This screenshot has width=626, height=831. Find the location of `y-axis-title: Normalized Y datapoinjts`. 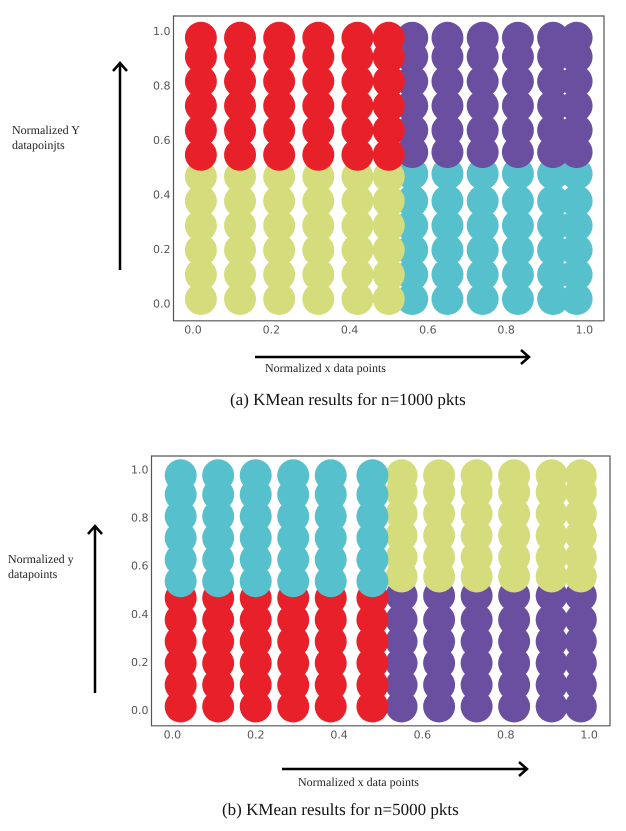

y-axis-title: Normalized Y datapoinjts is located at coordinates (46, 138).